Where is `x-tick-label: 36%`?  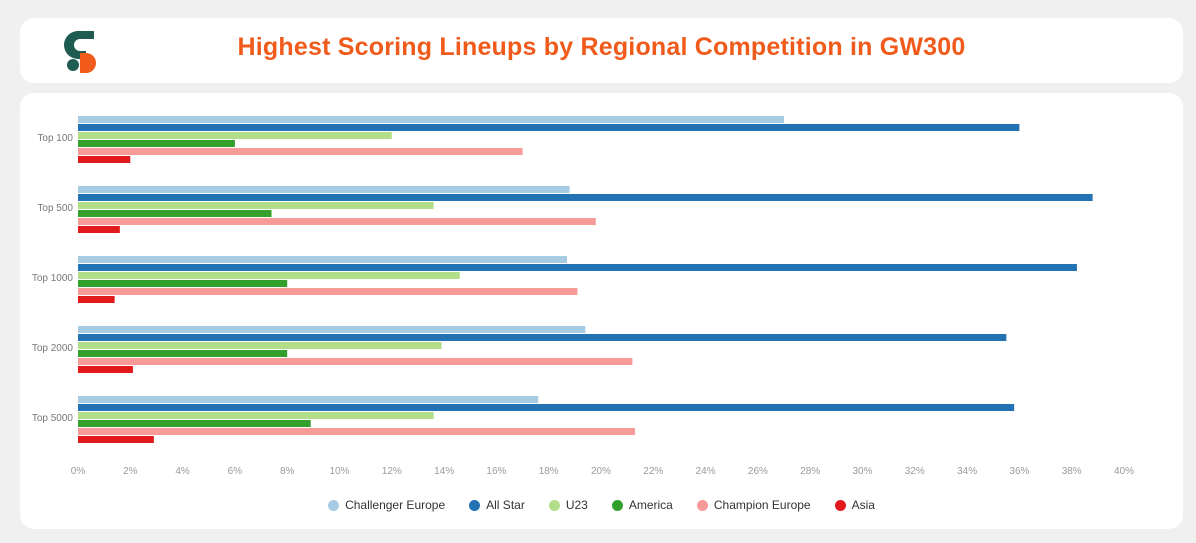
x-tick-label: 36% is located at coordinates (1019, 471).